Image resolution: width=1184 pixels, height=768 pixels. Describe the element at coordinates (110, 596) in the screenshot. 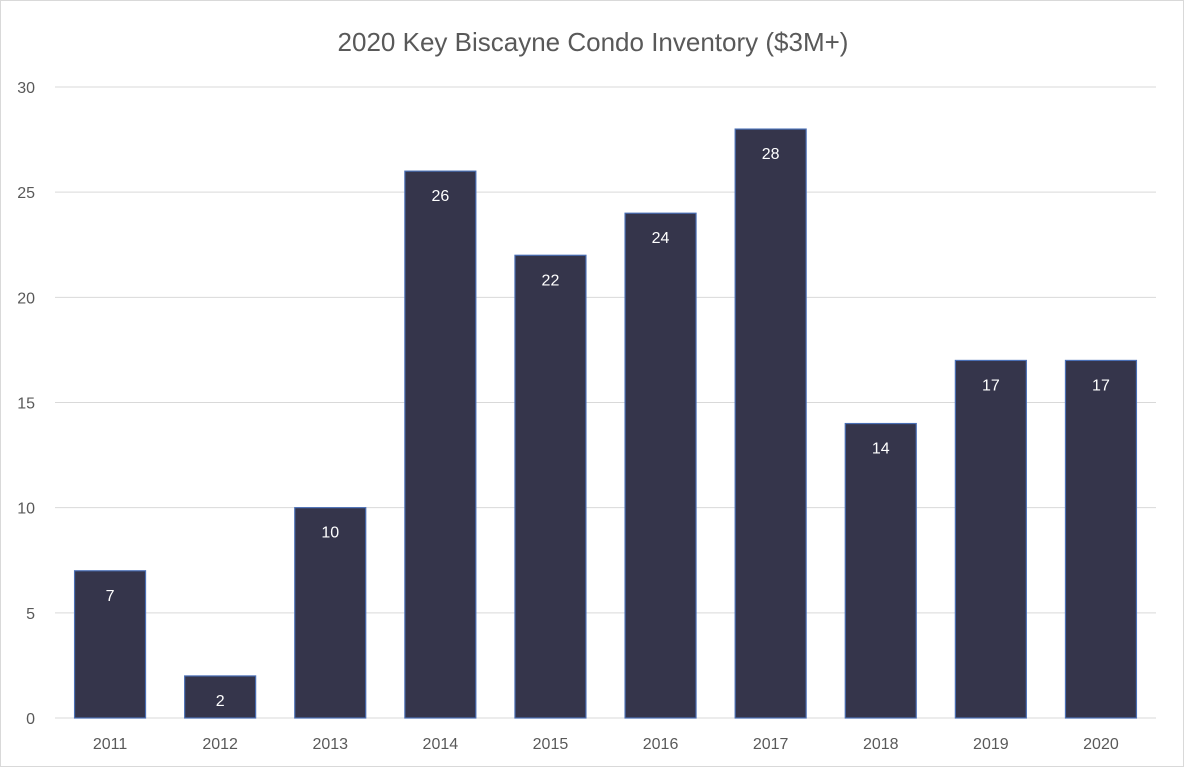

I see `data-label-2011: 7` at that location.